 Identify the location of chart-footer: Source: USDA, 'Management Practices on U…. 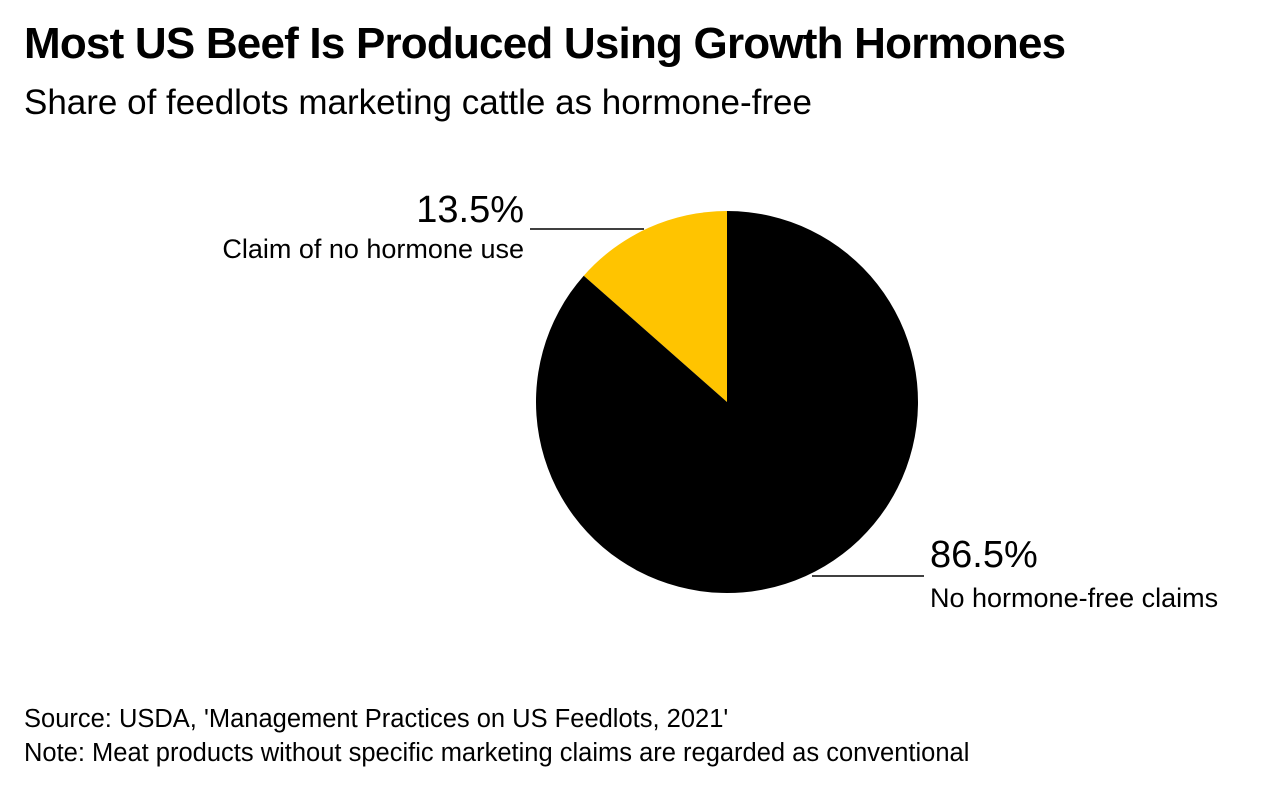
(496, 736).